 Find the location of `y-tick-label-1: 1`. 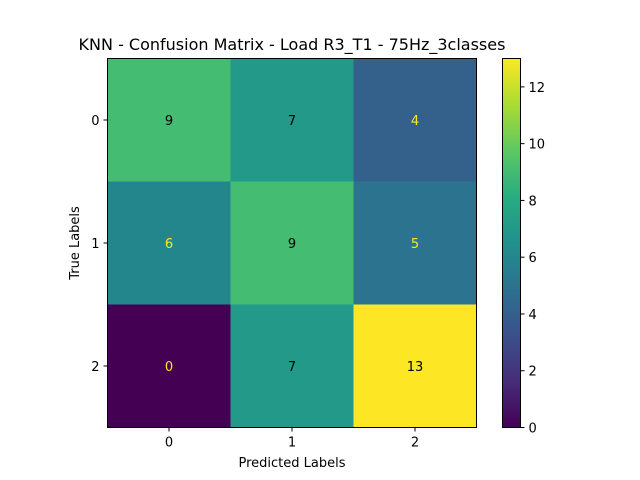

y-tick-label-1: 1 is located at coordinates (95, 244).